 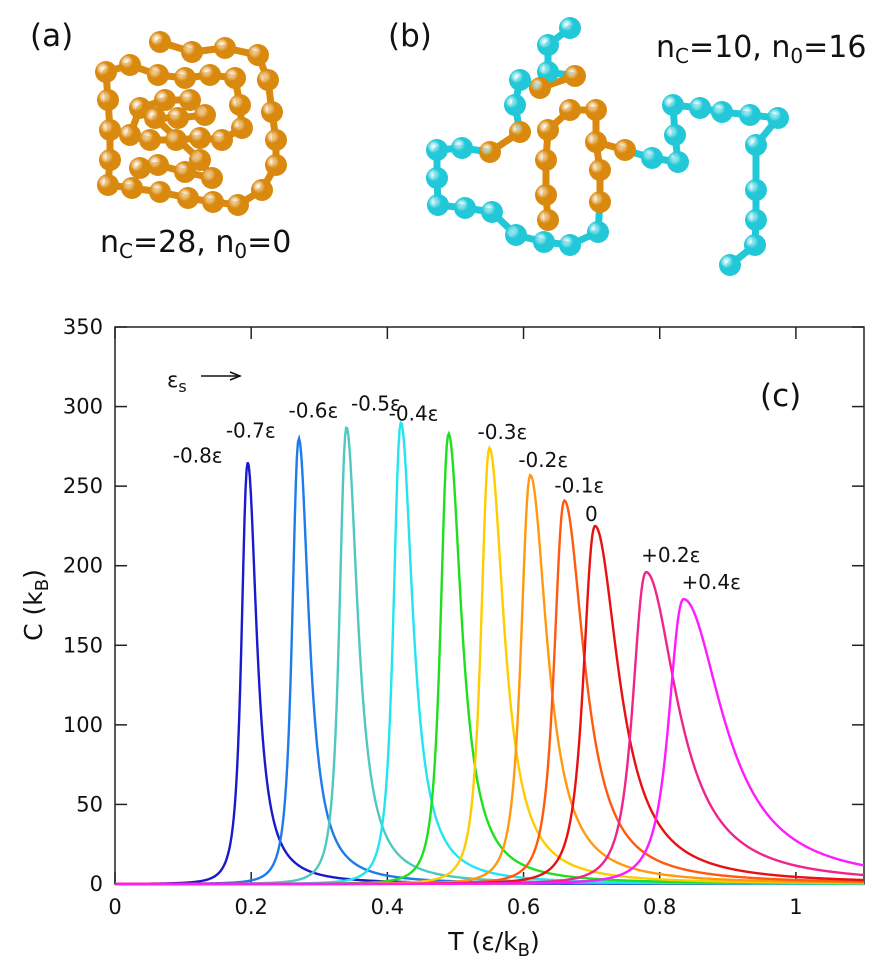 I want to click on panel-b-caption: nC=10, n0=16, so click(x=761, y=49).